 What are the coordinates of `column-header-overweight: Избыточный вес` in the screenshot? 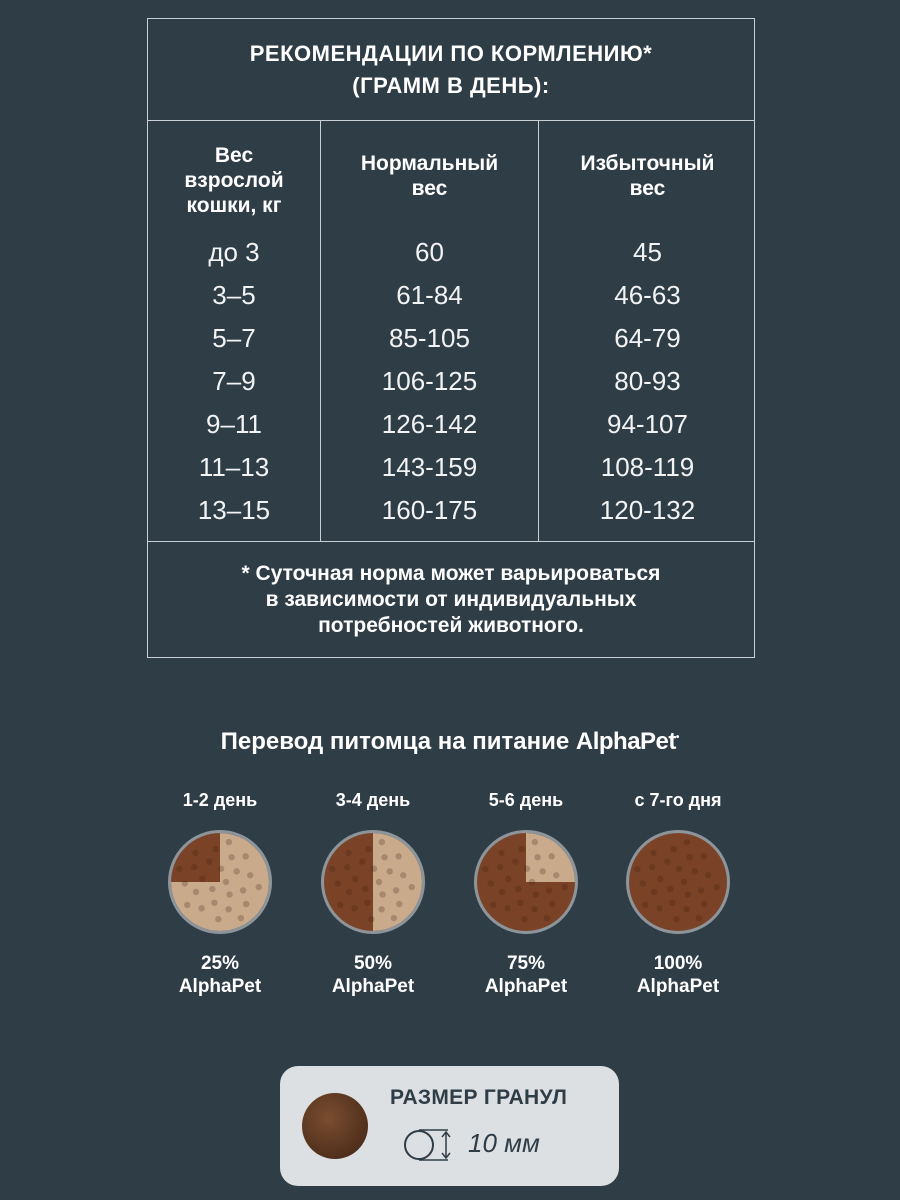 It's located at (647, 176).